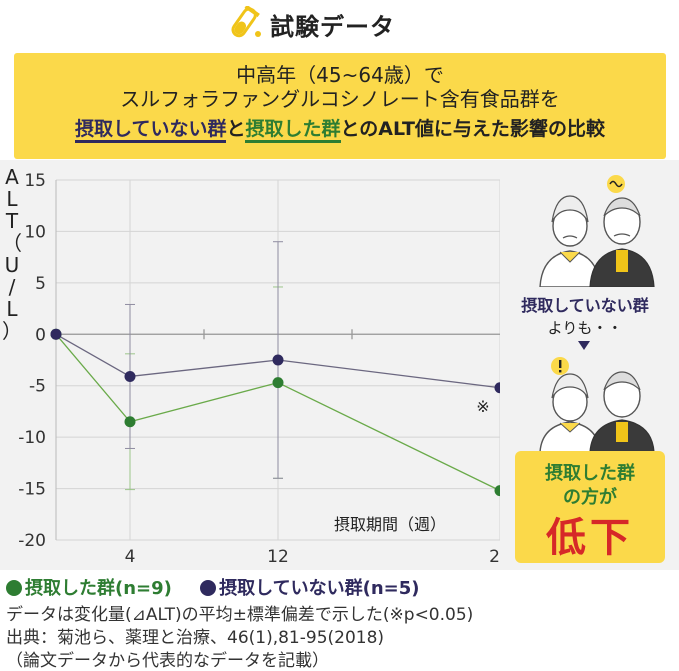 This screenshot has height=671, width=679. Describe the element at coordinates (40, 335) in the screenshot. I see `y-tick-label: 0` at that location.